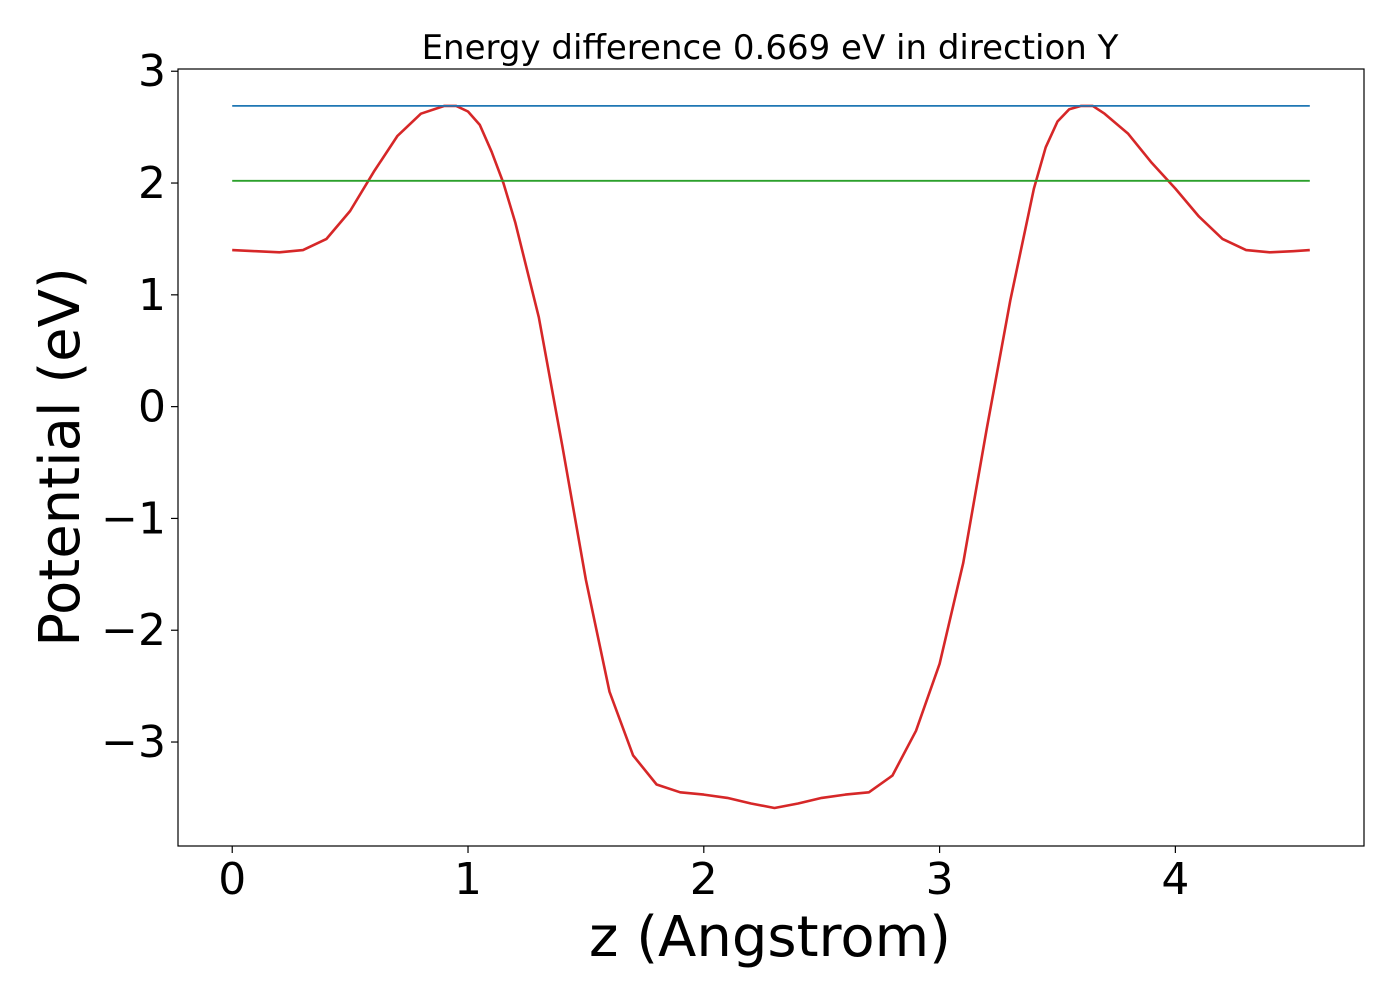 This screenshot has height=1000, width=1400. What do you see at coordinates (940, 879) in the screenshot?
I see `x-tick-label: 3` at bounding box center [940, 879].